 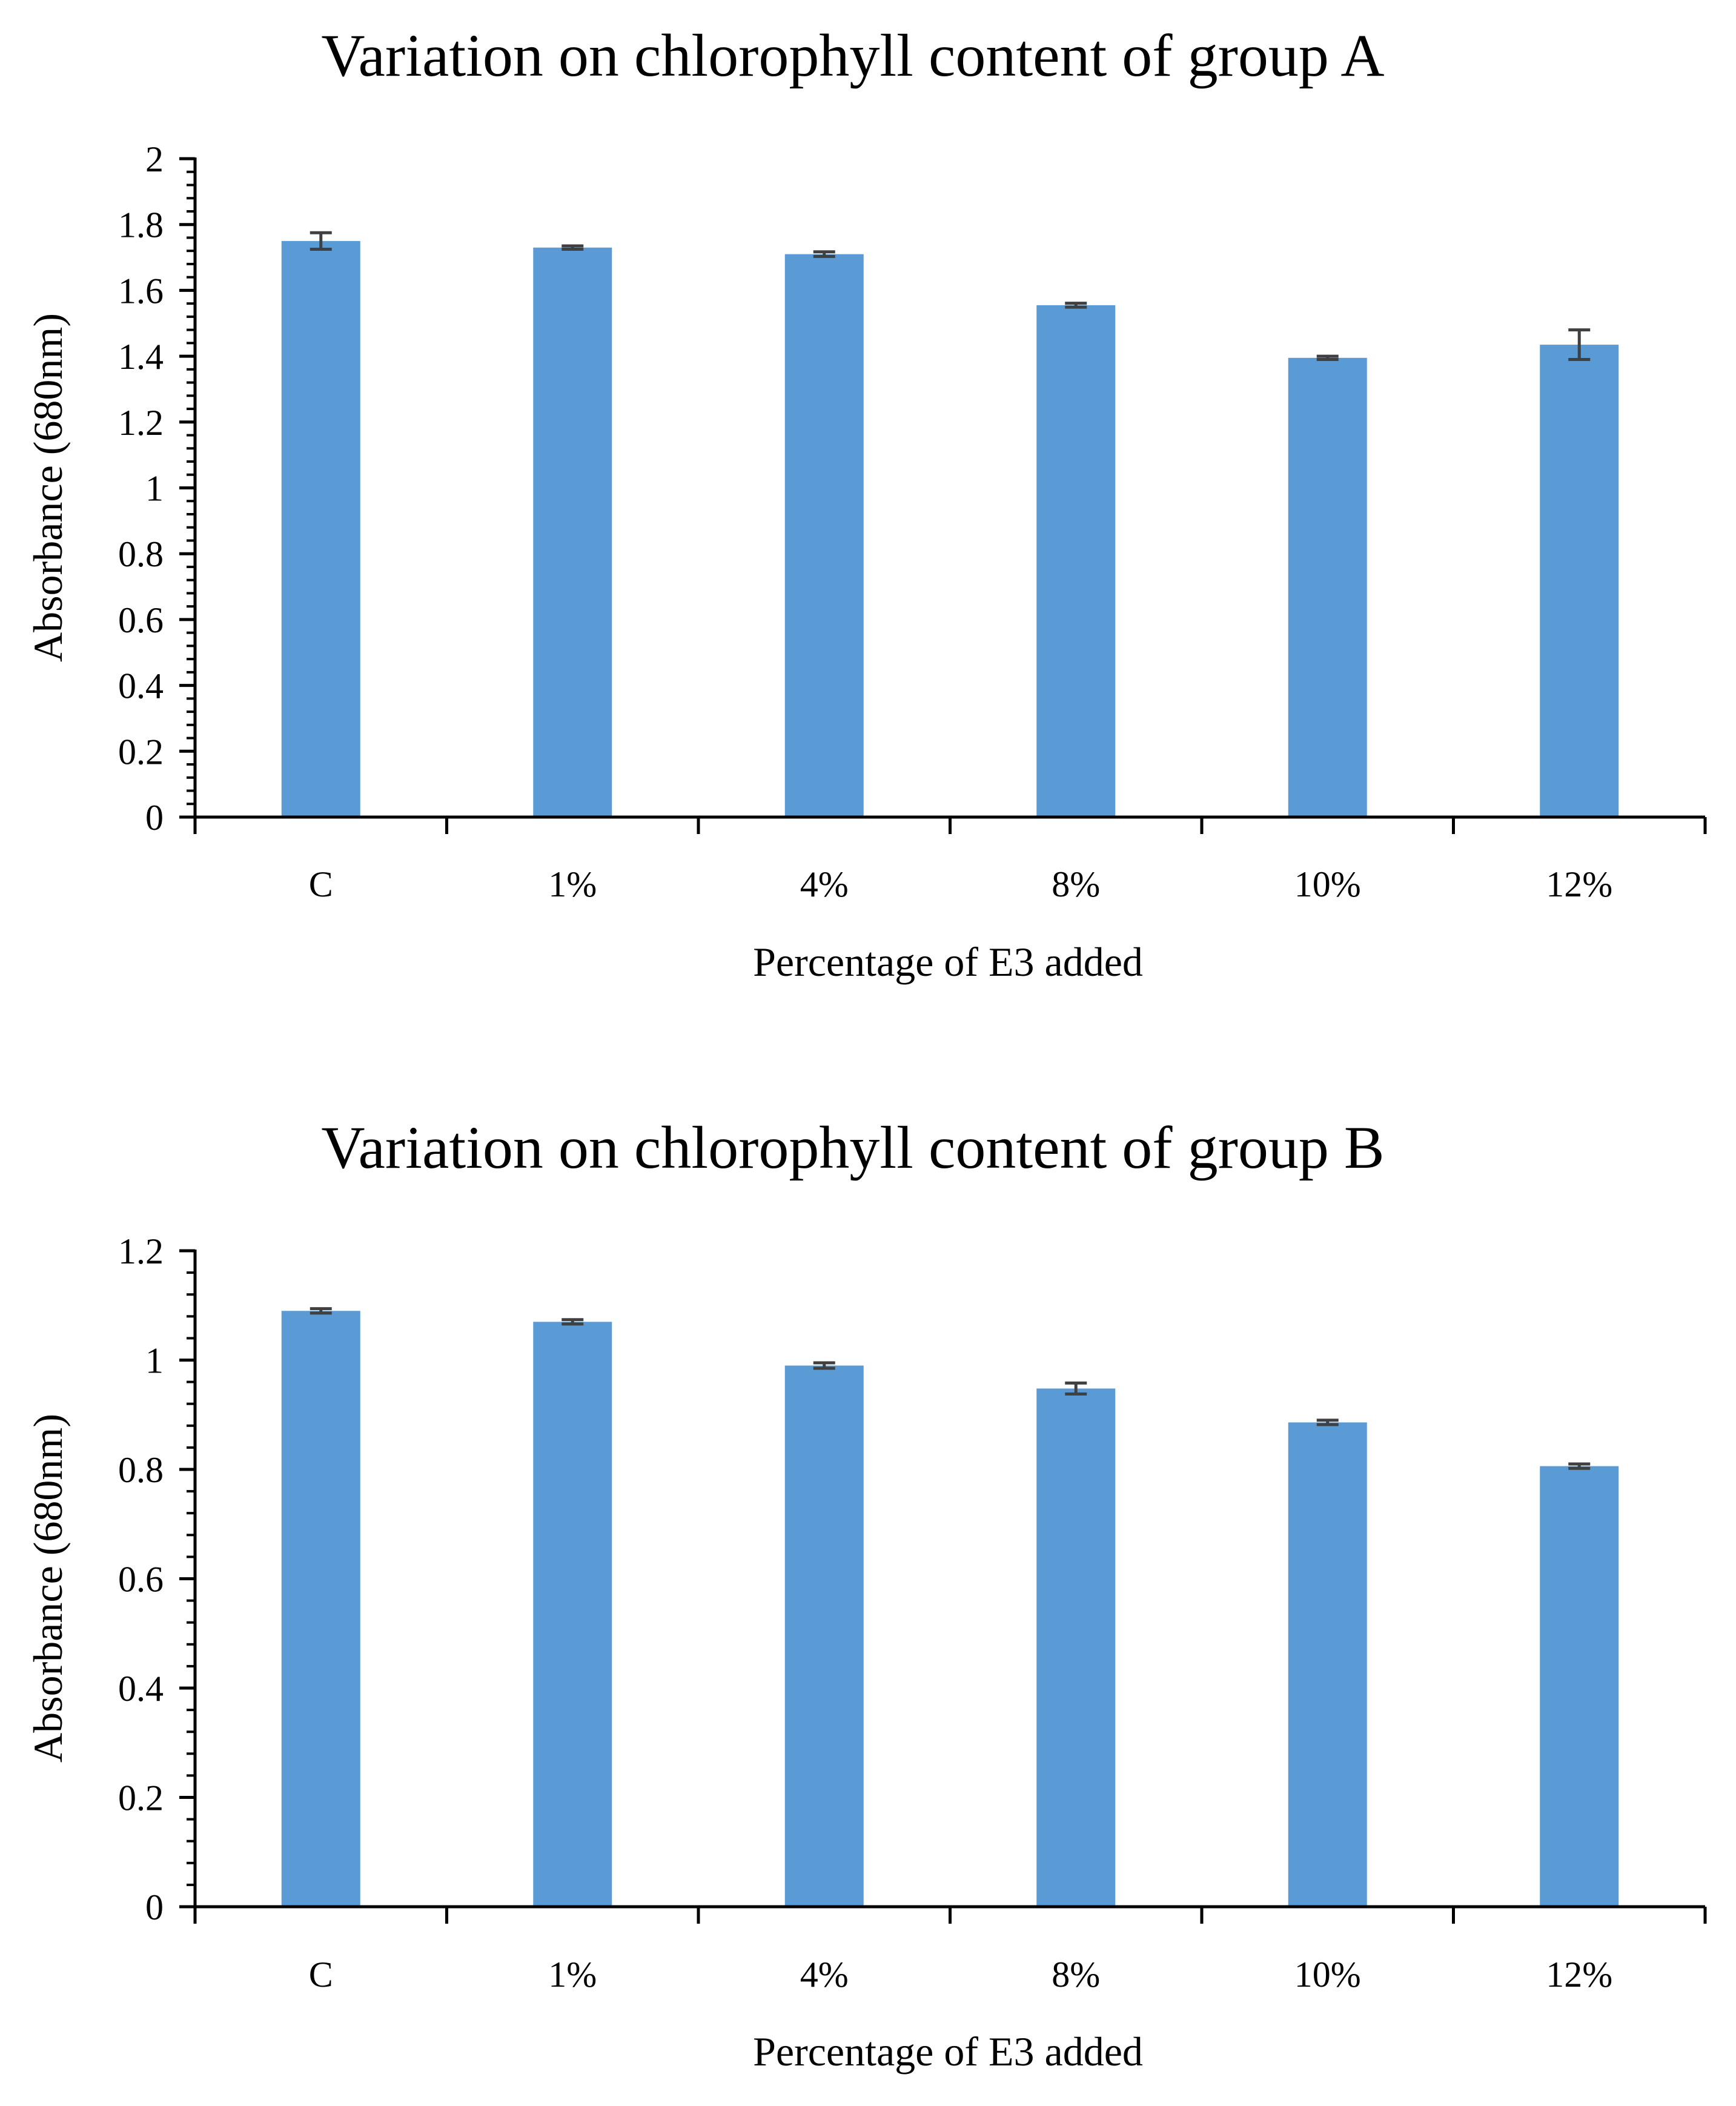 I want to click on y-tick-label: 1.8, so click(x=141, y=225).